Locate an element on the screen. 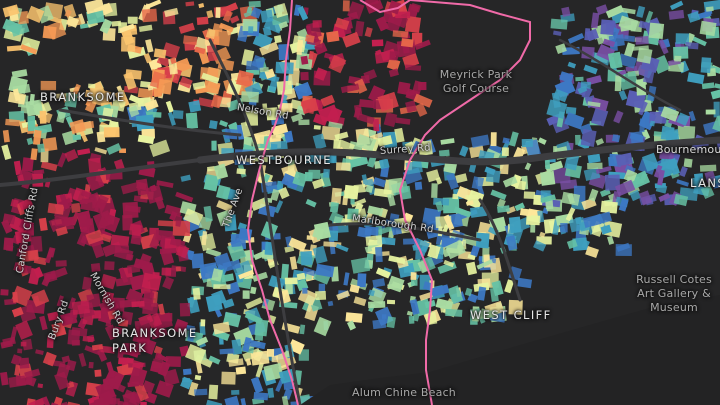  label-bournemouth: Bournemouth is located at coordinates (688, 149).